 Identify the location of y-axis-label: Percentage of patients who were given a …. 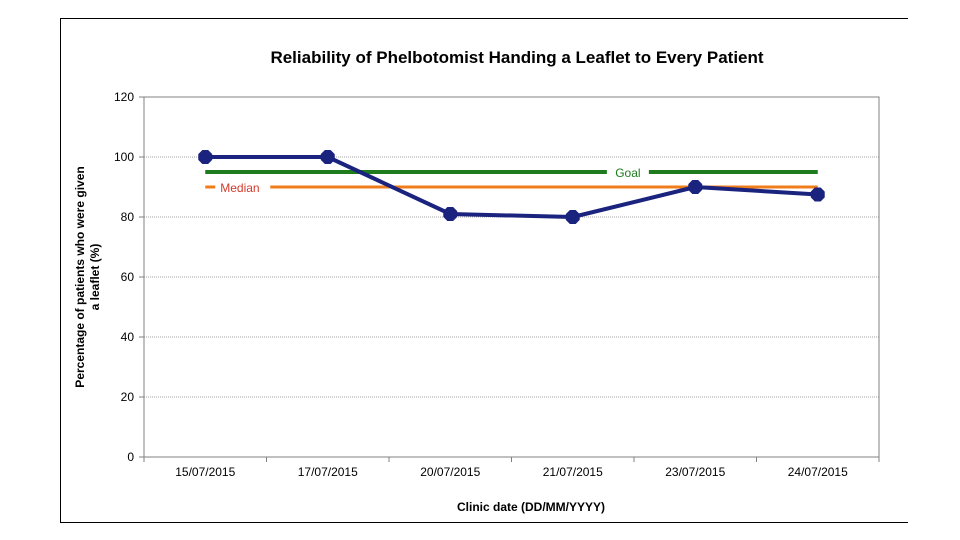
(87, 276).